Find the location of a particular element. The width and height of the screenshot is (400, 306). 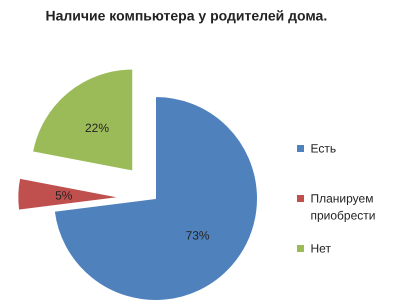

legend-label: Есть is located at coordinates (323, 149).